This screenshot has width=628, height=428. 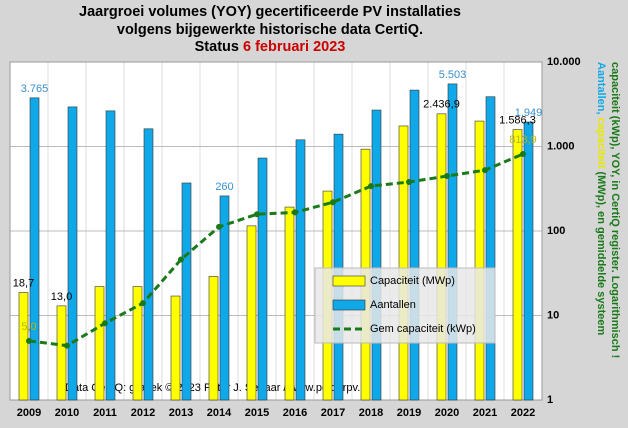 I want to click on x-tick-label: 2012, so click(x=143, y=413).